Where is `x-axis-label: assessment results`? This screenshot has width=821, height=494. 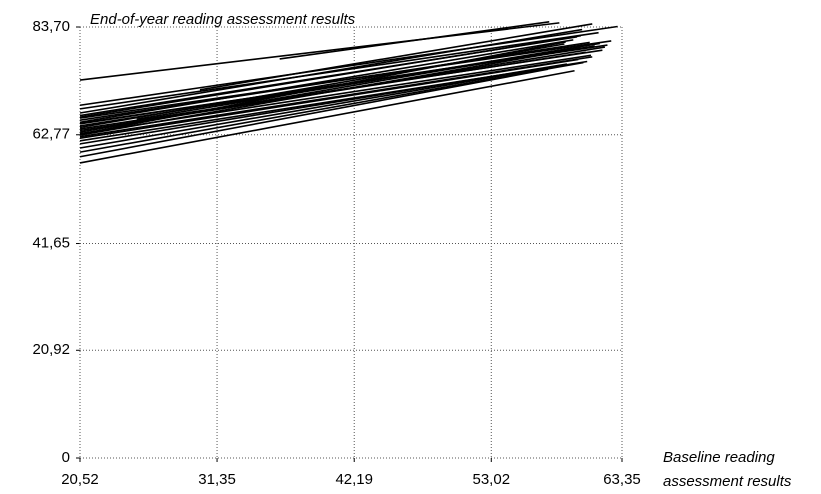
x-axis-label: assessment results is located at coordinates (727, 481).